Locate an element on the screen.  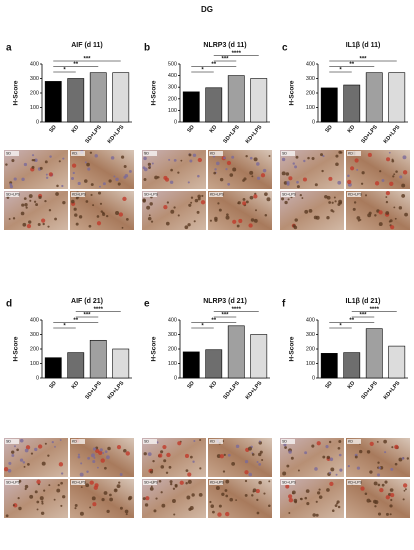
chart-title: AIF (d 21) is located at coordinates (87, 301).